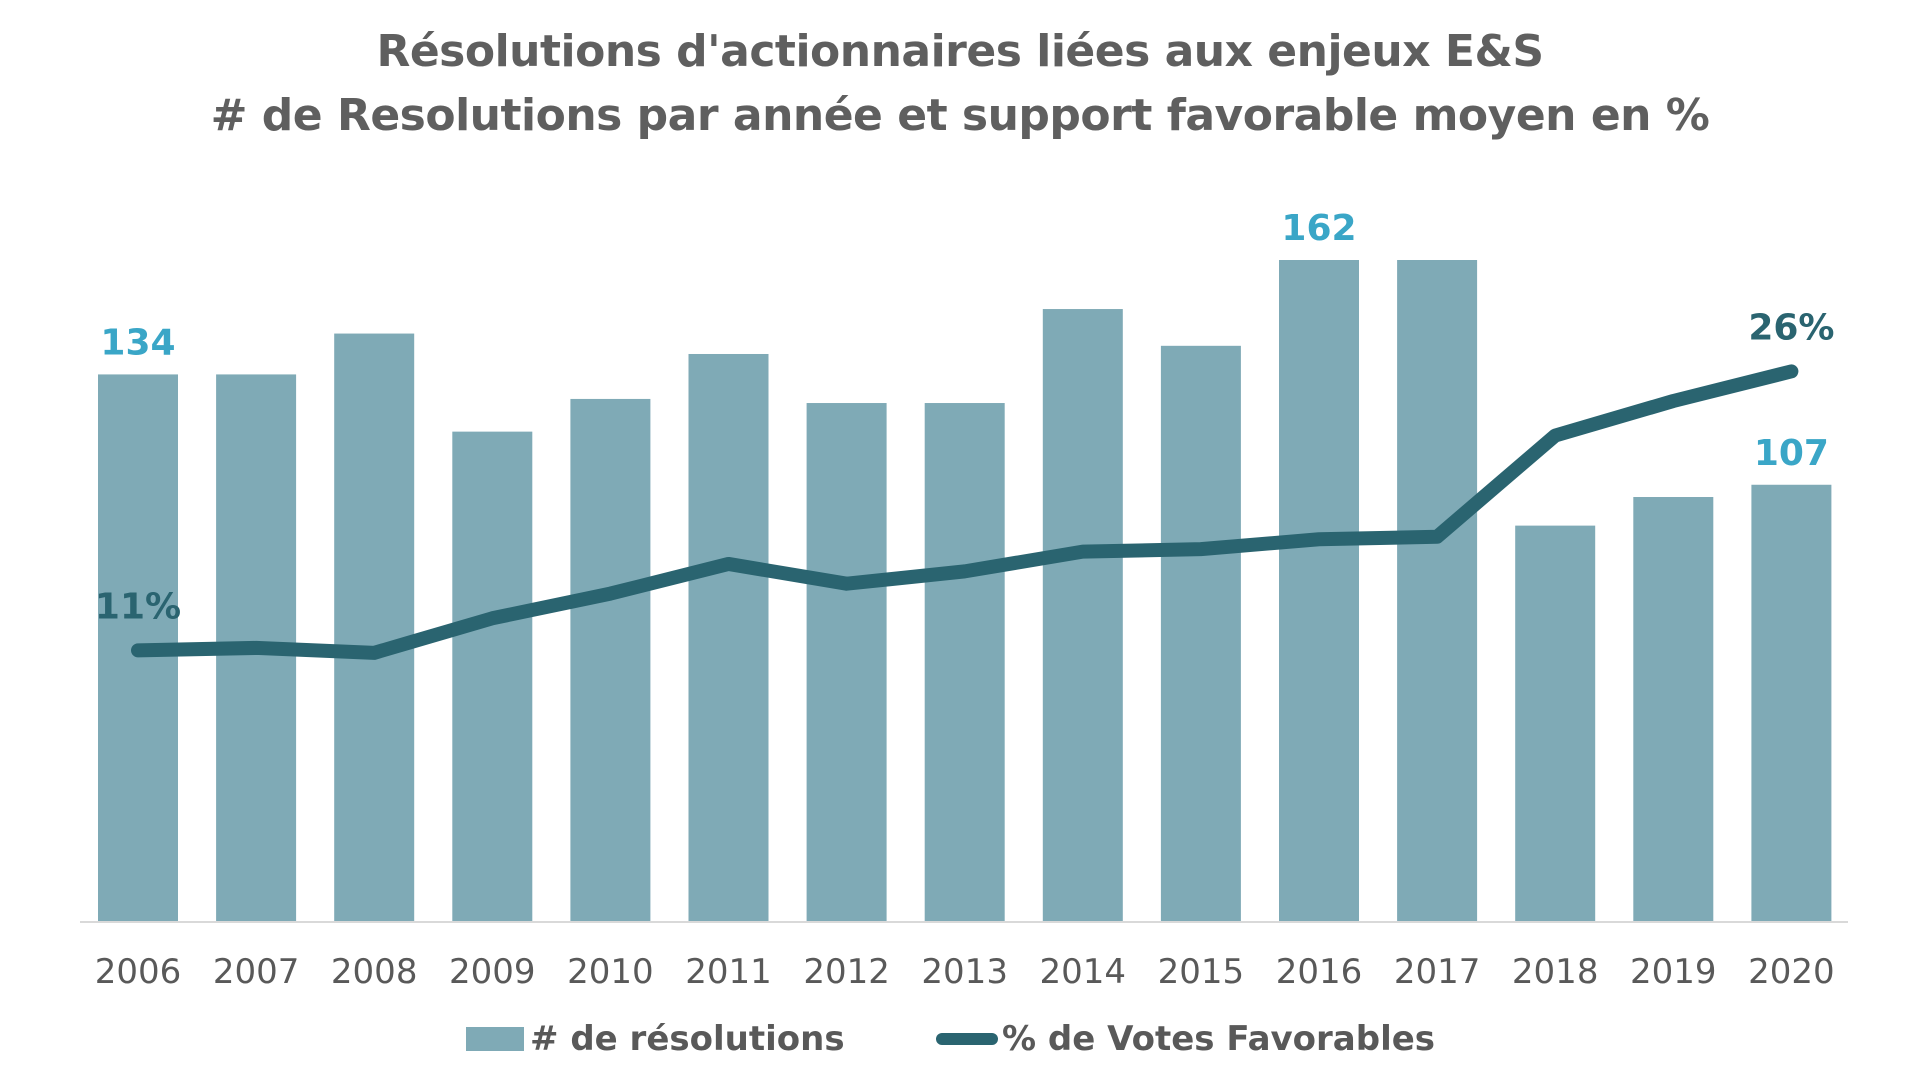  Describe the element at coordinates (138, 650) in the screenshot. I see `line-point-2006` at that location.